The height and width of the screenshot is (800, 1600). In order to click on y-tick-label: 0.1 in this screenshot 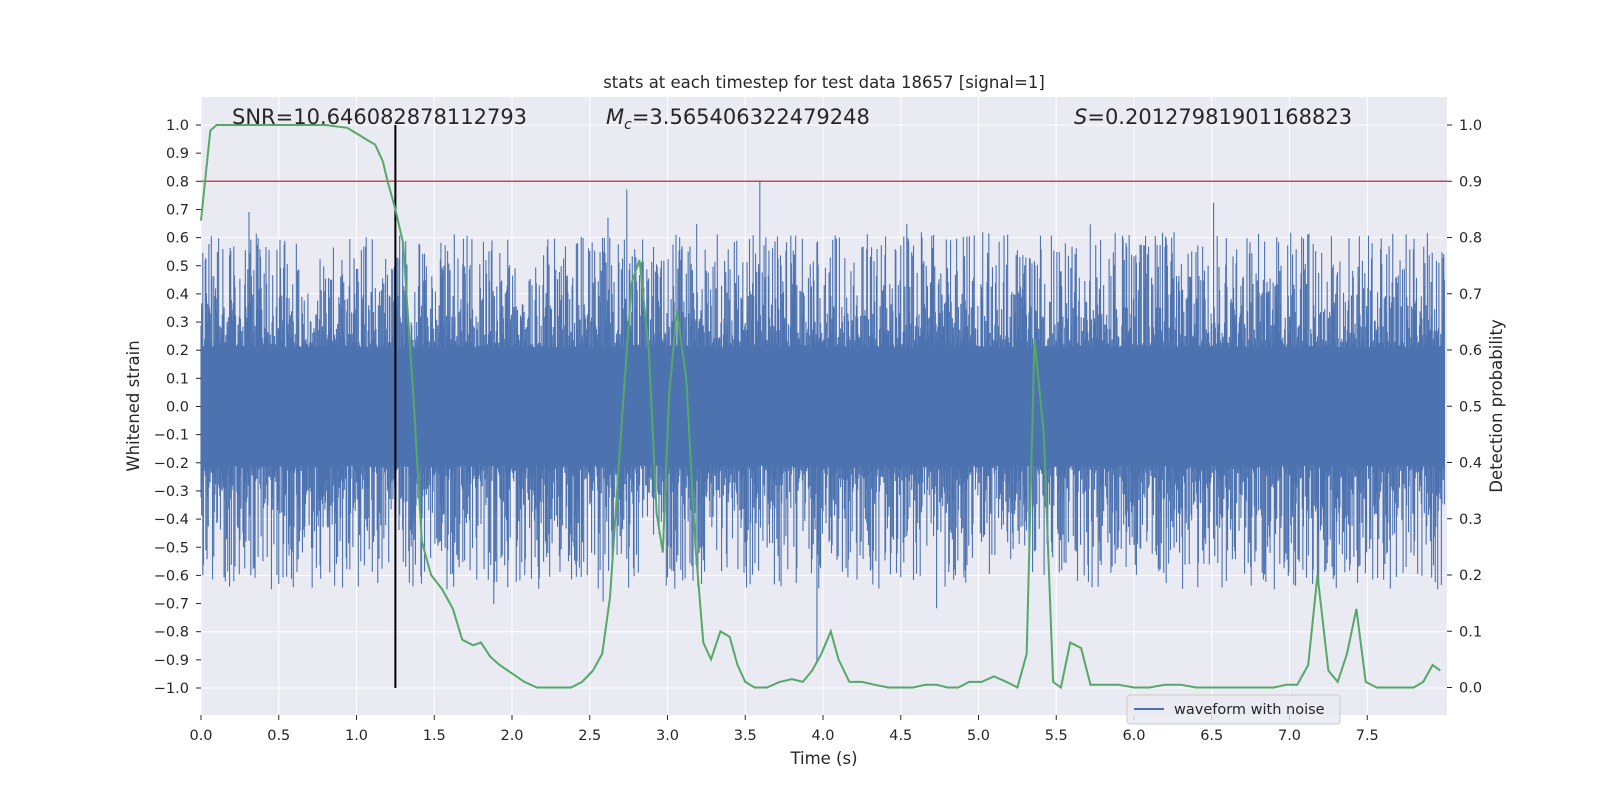, I will do `click(177, 379)`.